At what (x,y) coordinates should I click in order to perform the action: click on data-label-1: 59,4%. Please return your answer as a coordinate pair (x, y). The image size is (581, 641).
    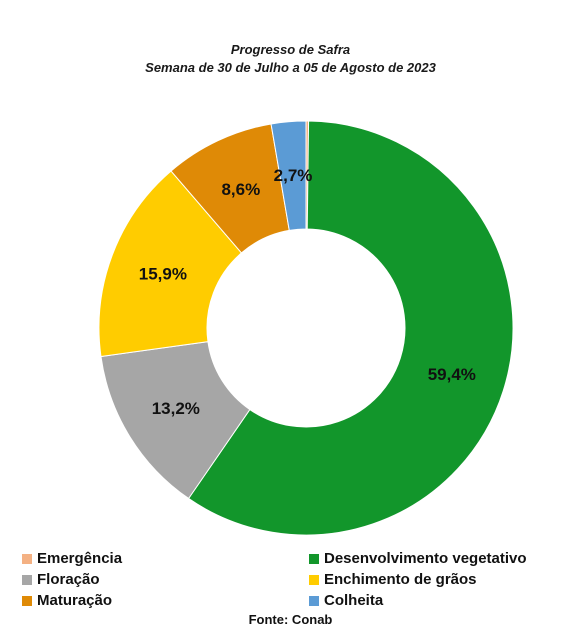
    Looking at the image, I should click on (452, 374).